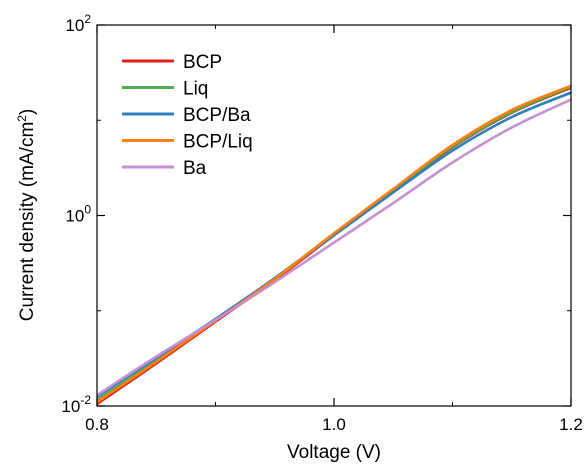 The image size is (586, 465). I want to click on legend-label-bcp-liq: BCP/Liq, so click(218, 142).